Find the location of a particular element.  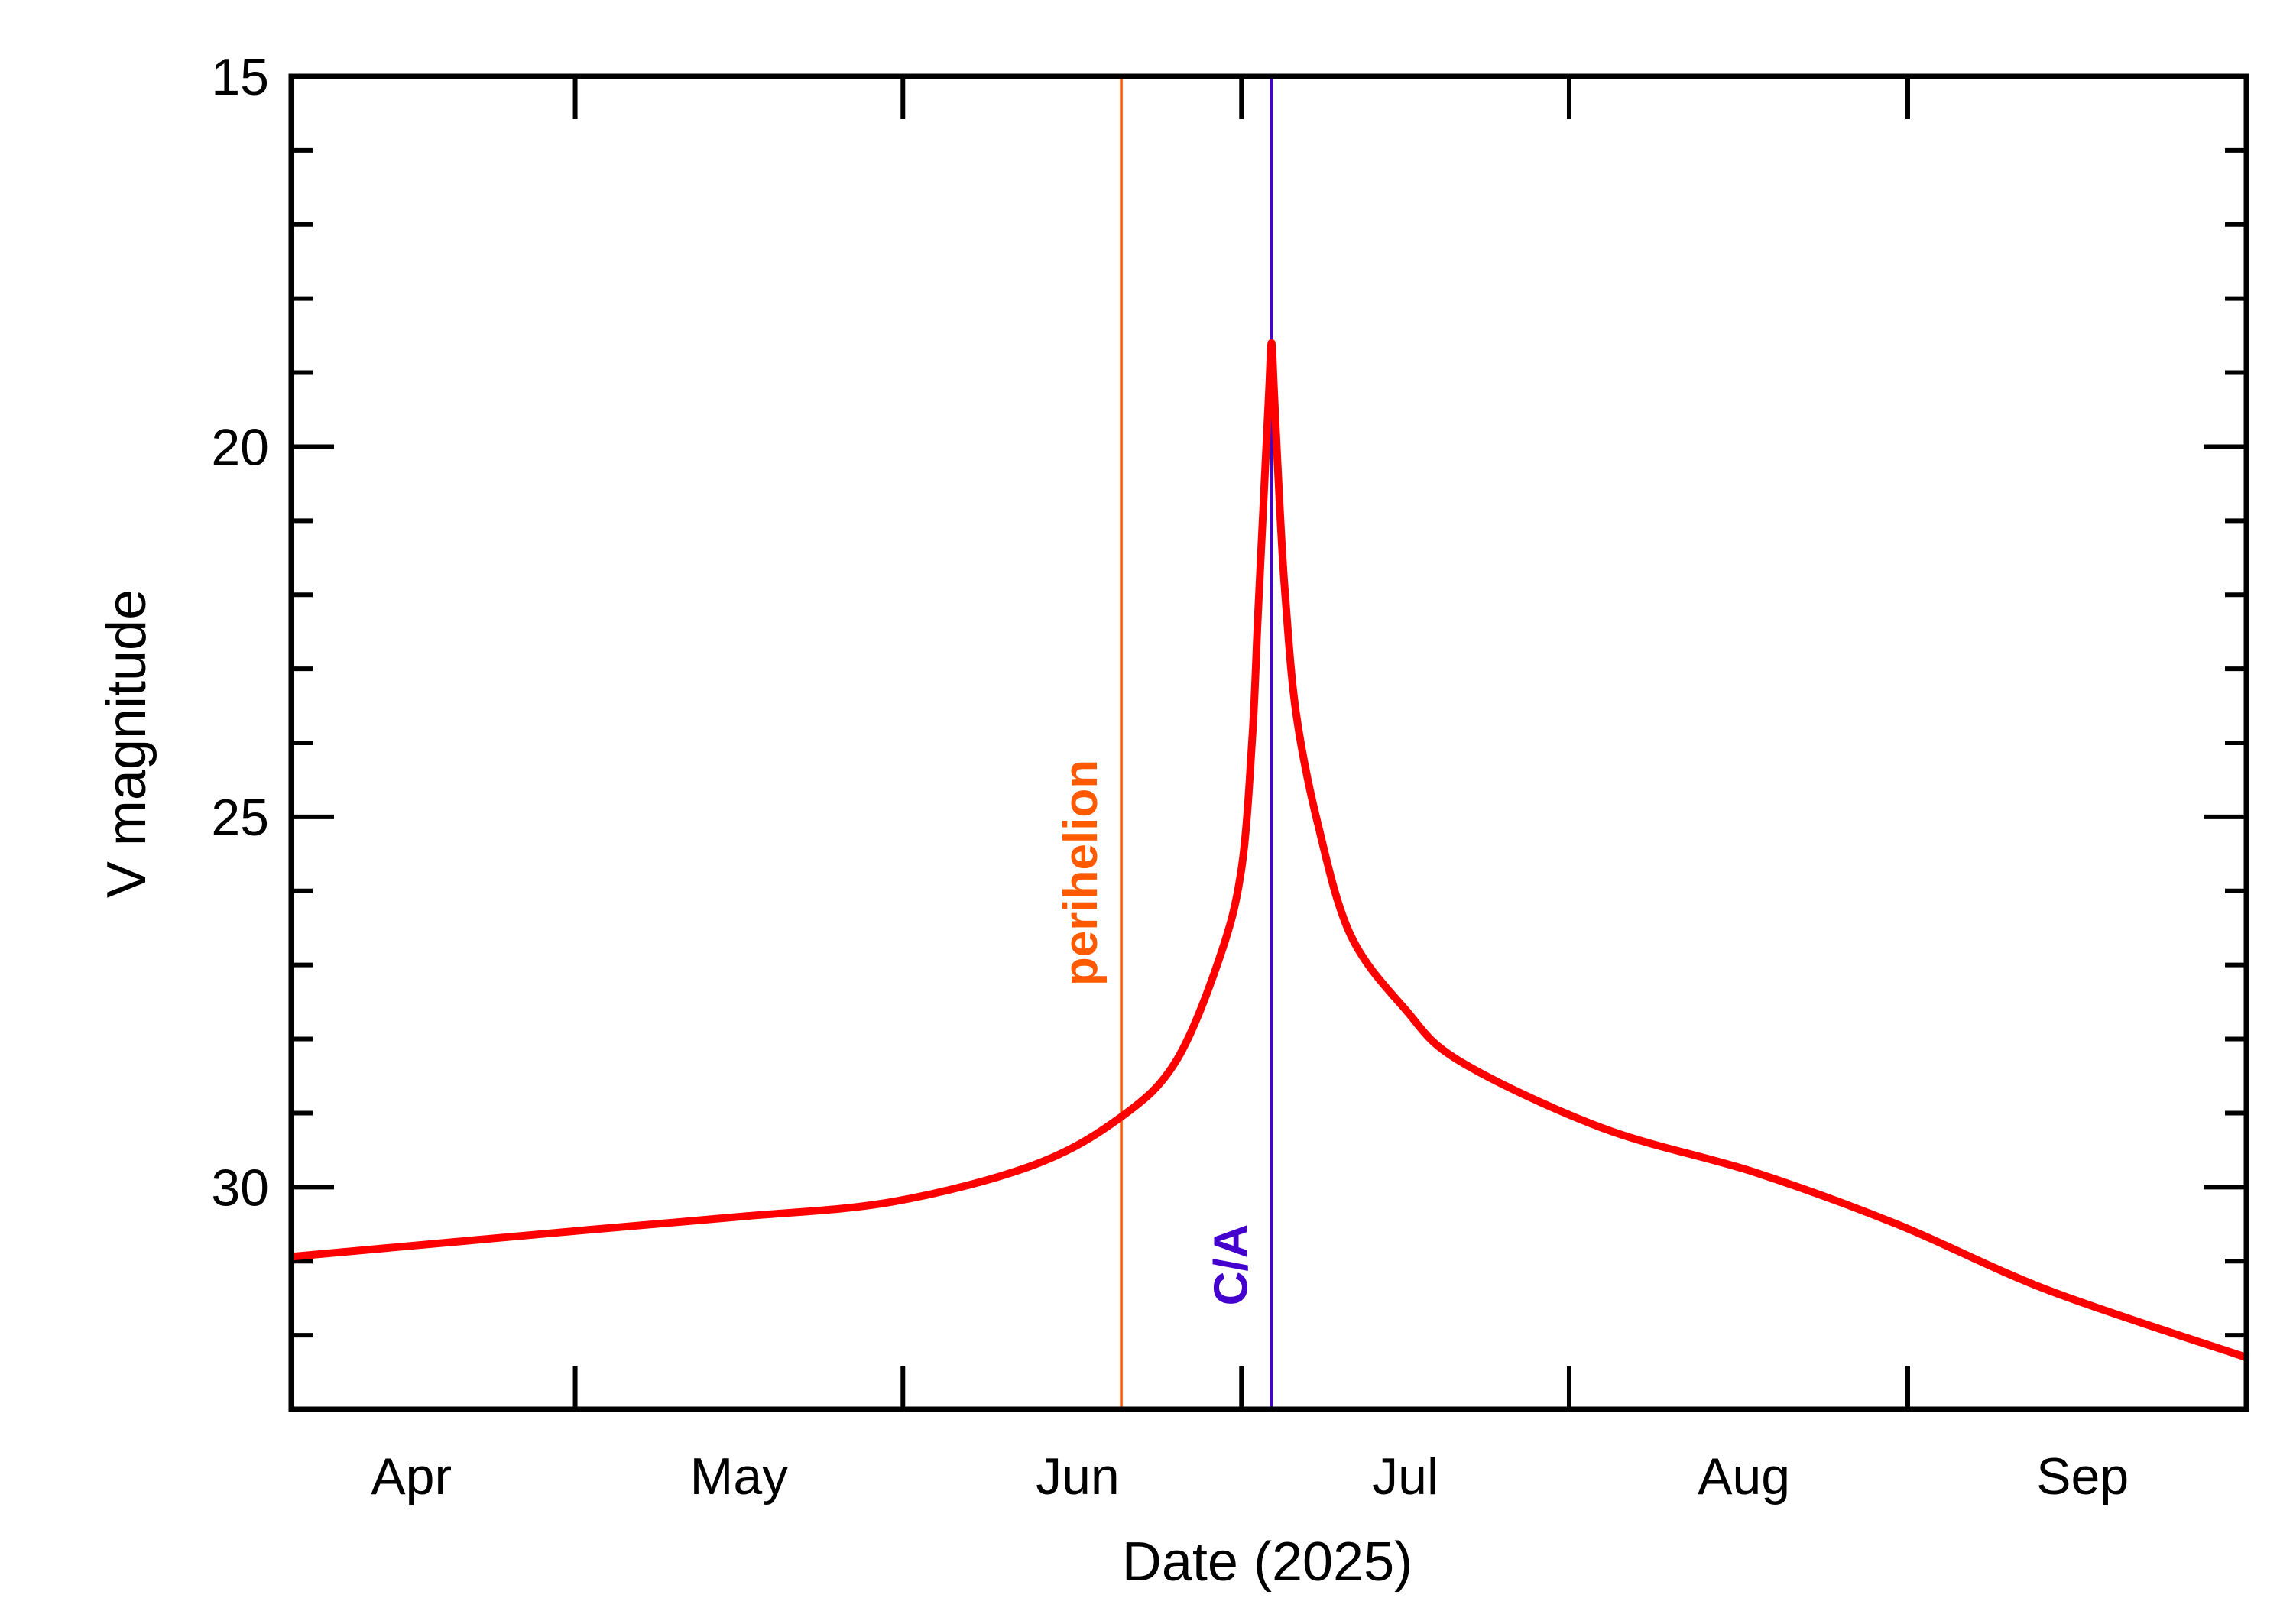

x-tick-label: May is located at coordinates (739, 1476).